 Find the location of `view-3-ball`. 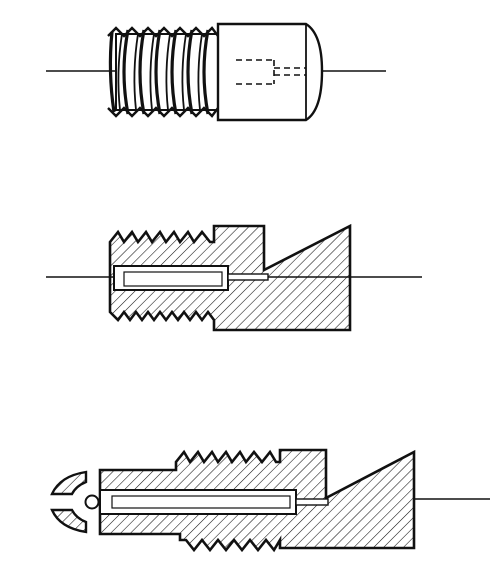

view-3-ball is located at coordinates (92, 502).